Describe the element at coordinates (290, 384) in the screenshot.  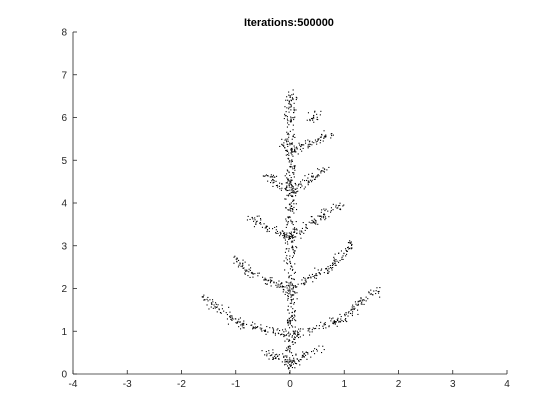
I see `x-tick-label: 0` at that location.